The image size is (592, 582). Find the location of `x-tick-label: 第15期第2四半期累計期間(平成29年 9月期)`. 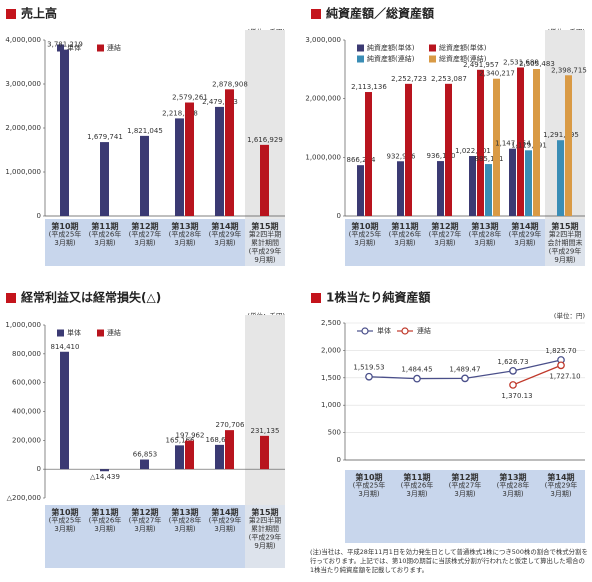

x-tick-label: 第15期第2四半期累計期間(平成29年 9月期) is located at coordinates (265, 529).